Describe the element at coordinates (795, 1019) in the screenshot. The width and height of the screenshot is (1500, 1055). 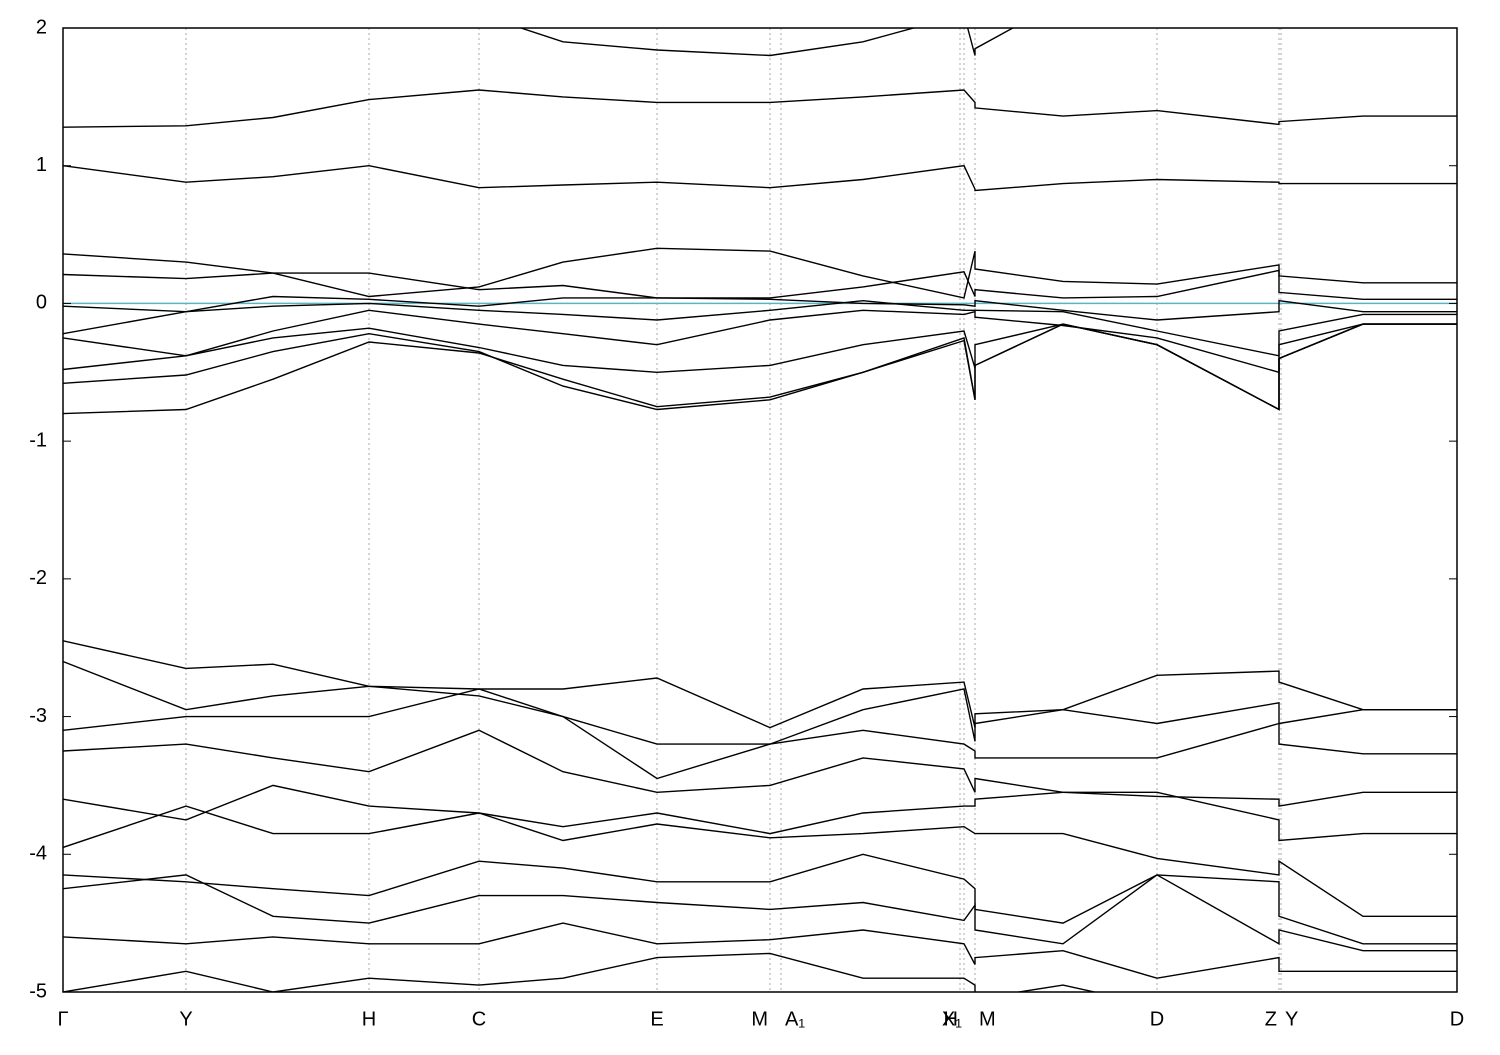
I see `x-tick-label: A₁` at that location.